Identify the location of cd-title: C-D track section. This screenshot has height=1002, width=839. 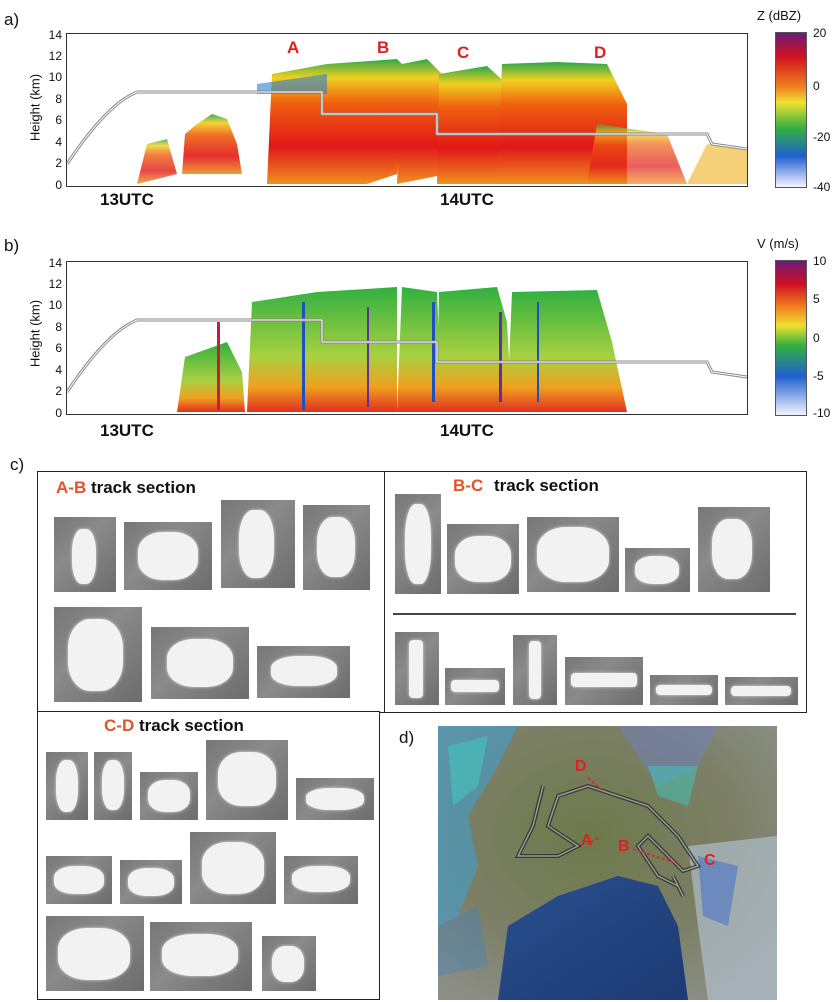
(174, 726).